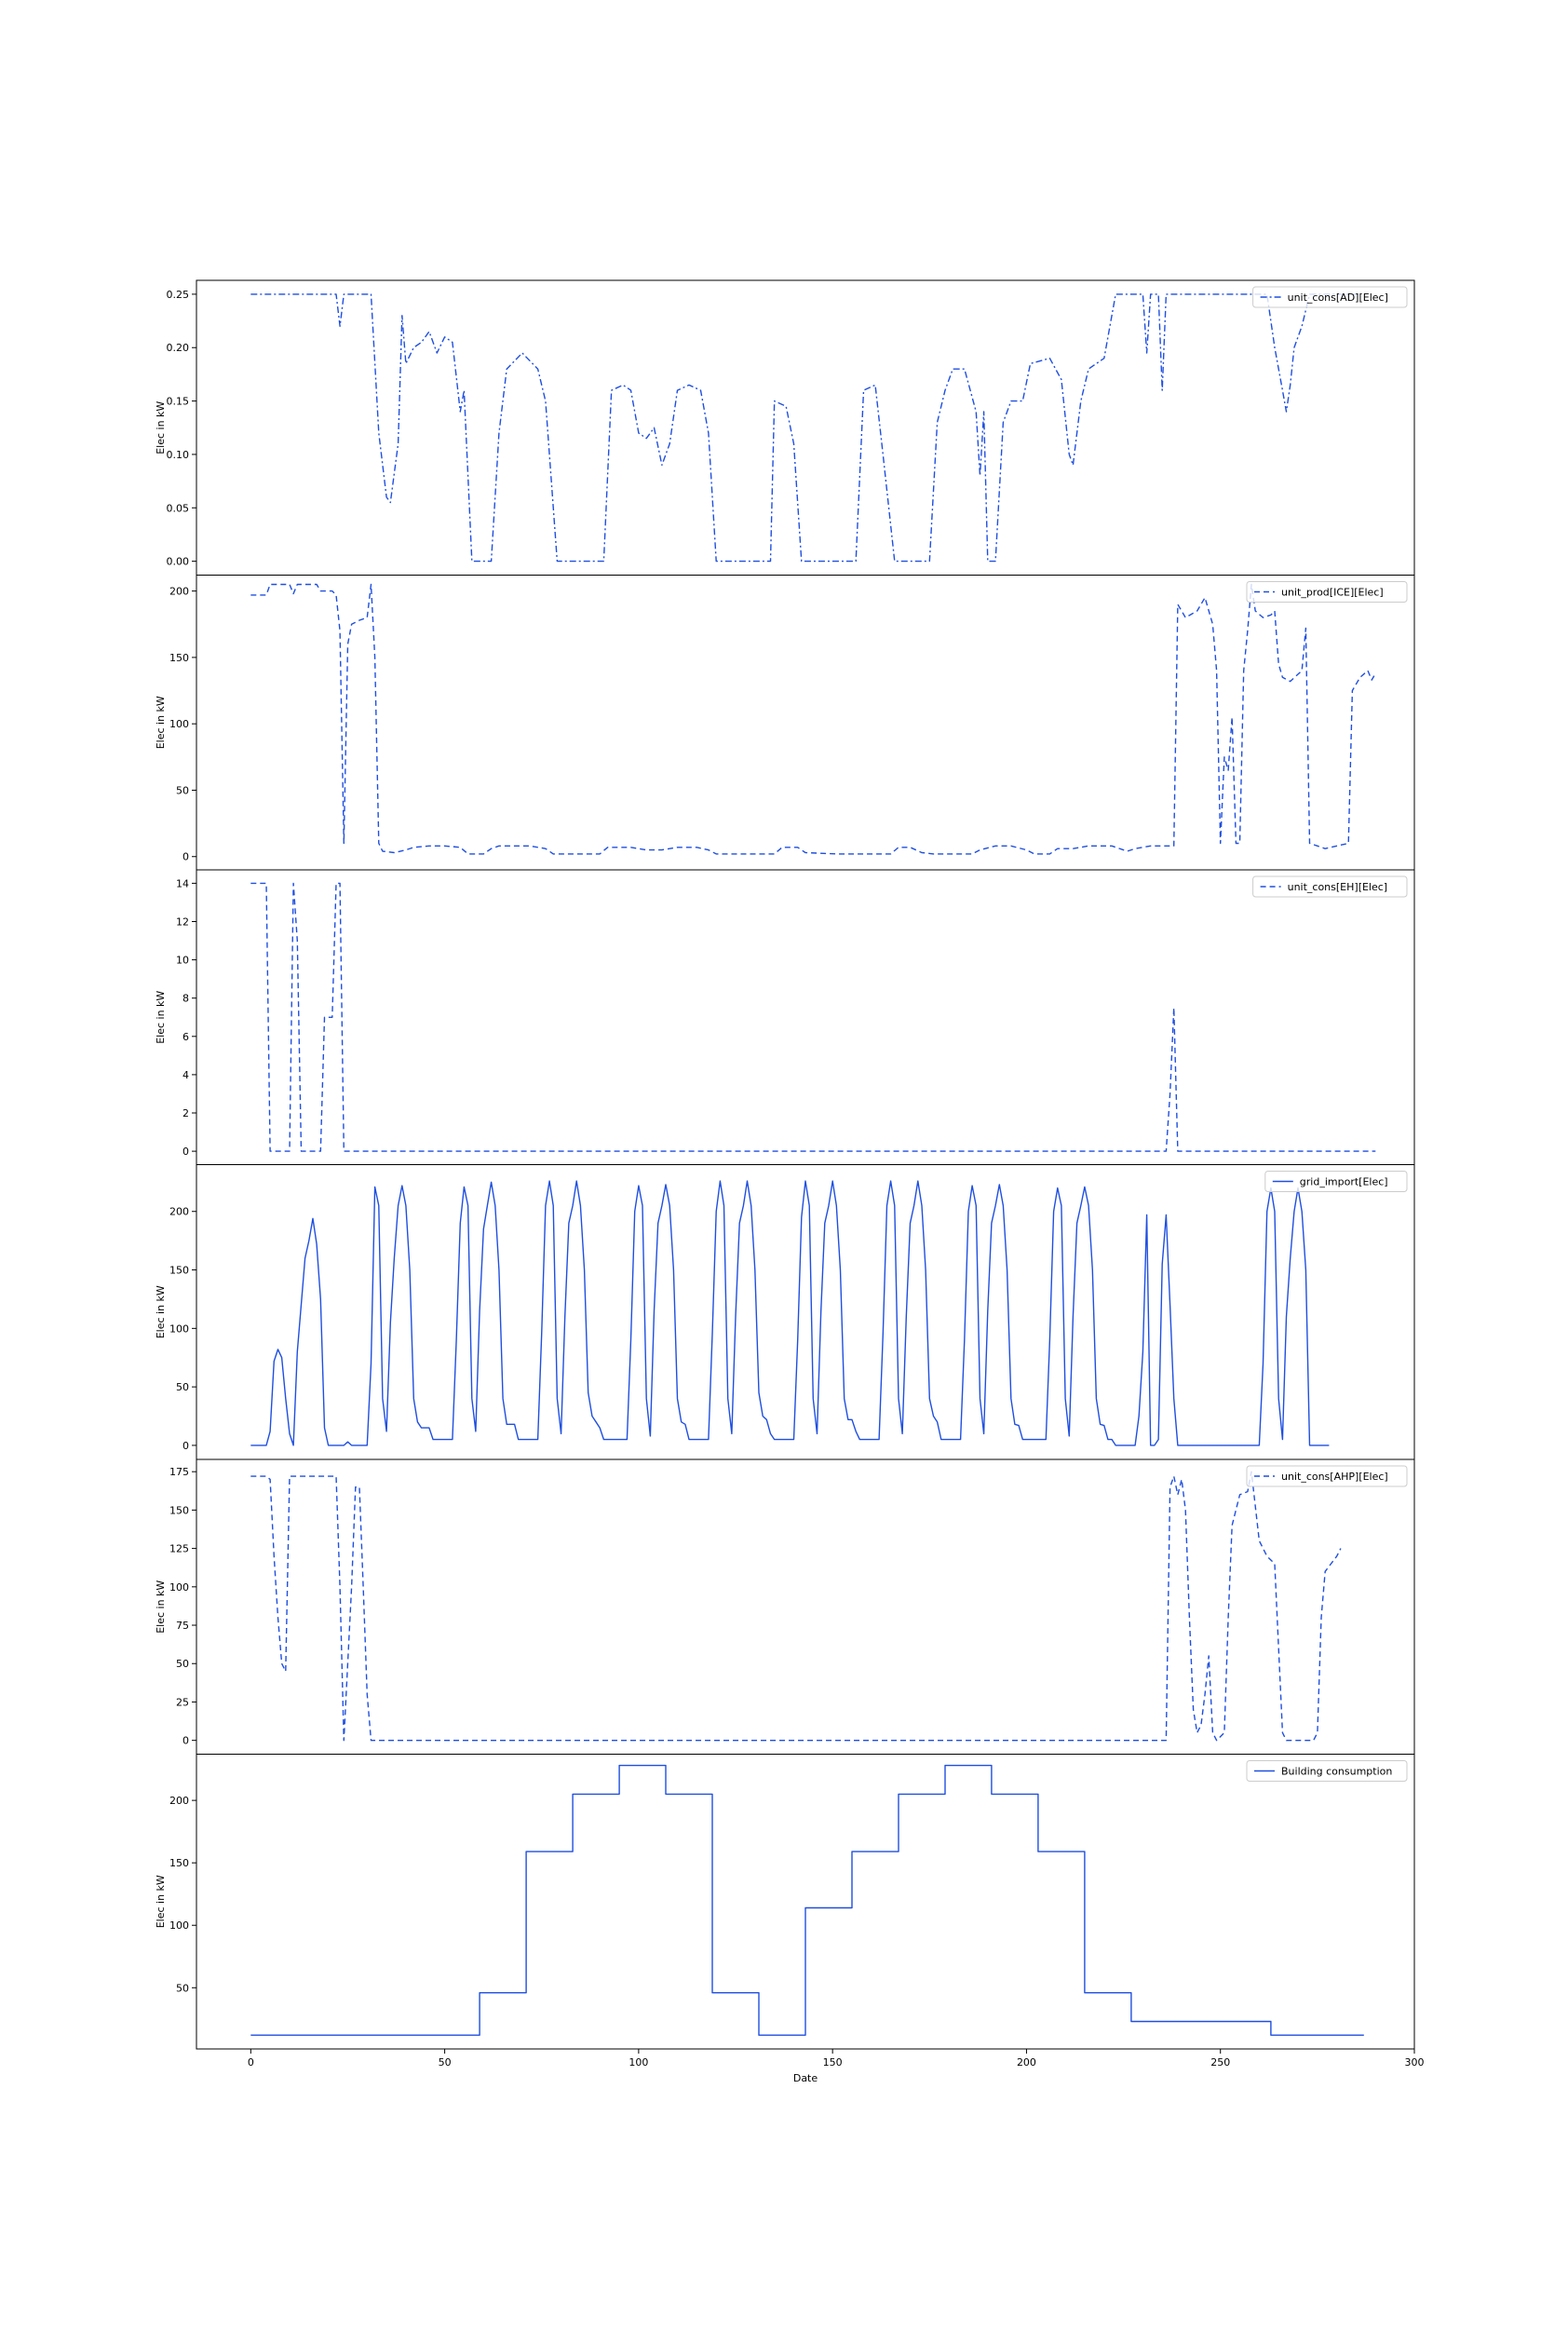 The height and width of the screenshot is (2333, 1568). Describe the element at coordinates (179, 1549) in the screenshot. I see `y-tick-label: 125` at that location.